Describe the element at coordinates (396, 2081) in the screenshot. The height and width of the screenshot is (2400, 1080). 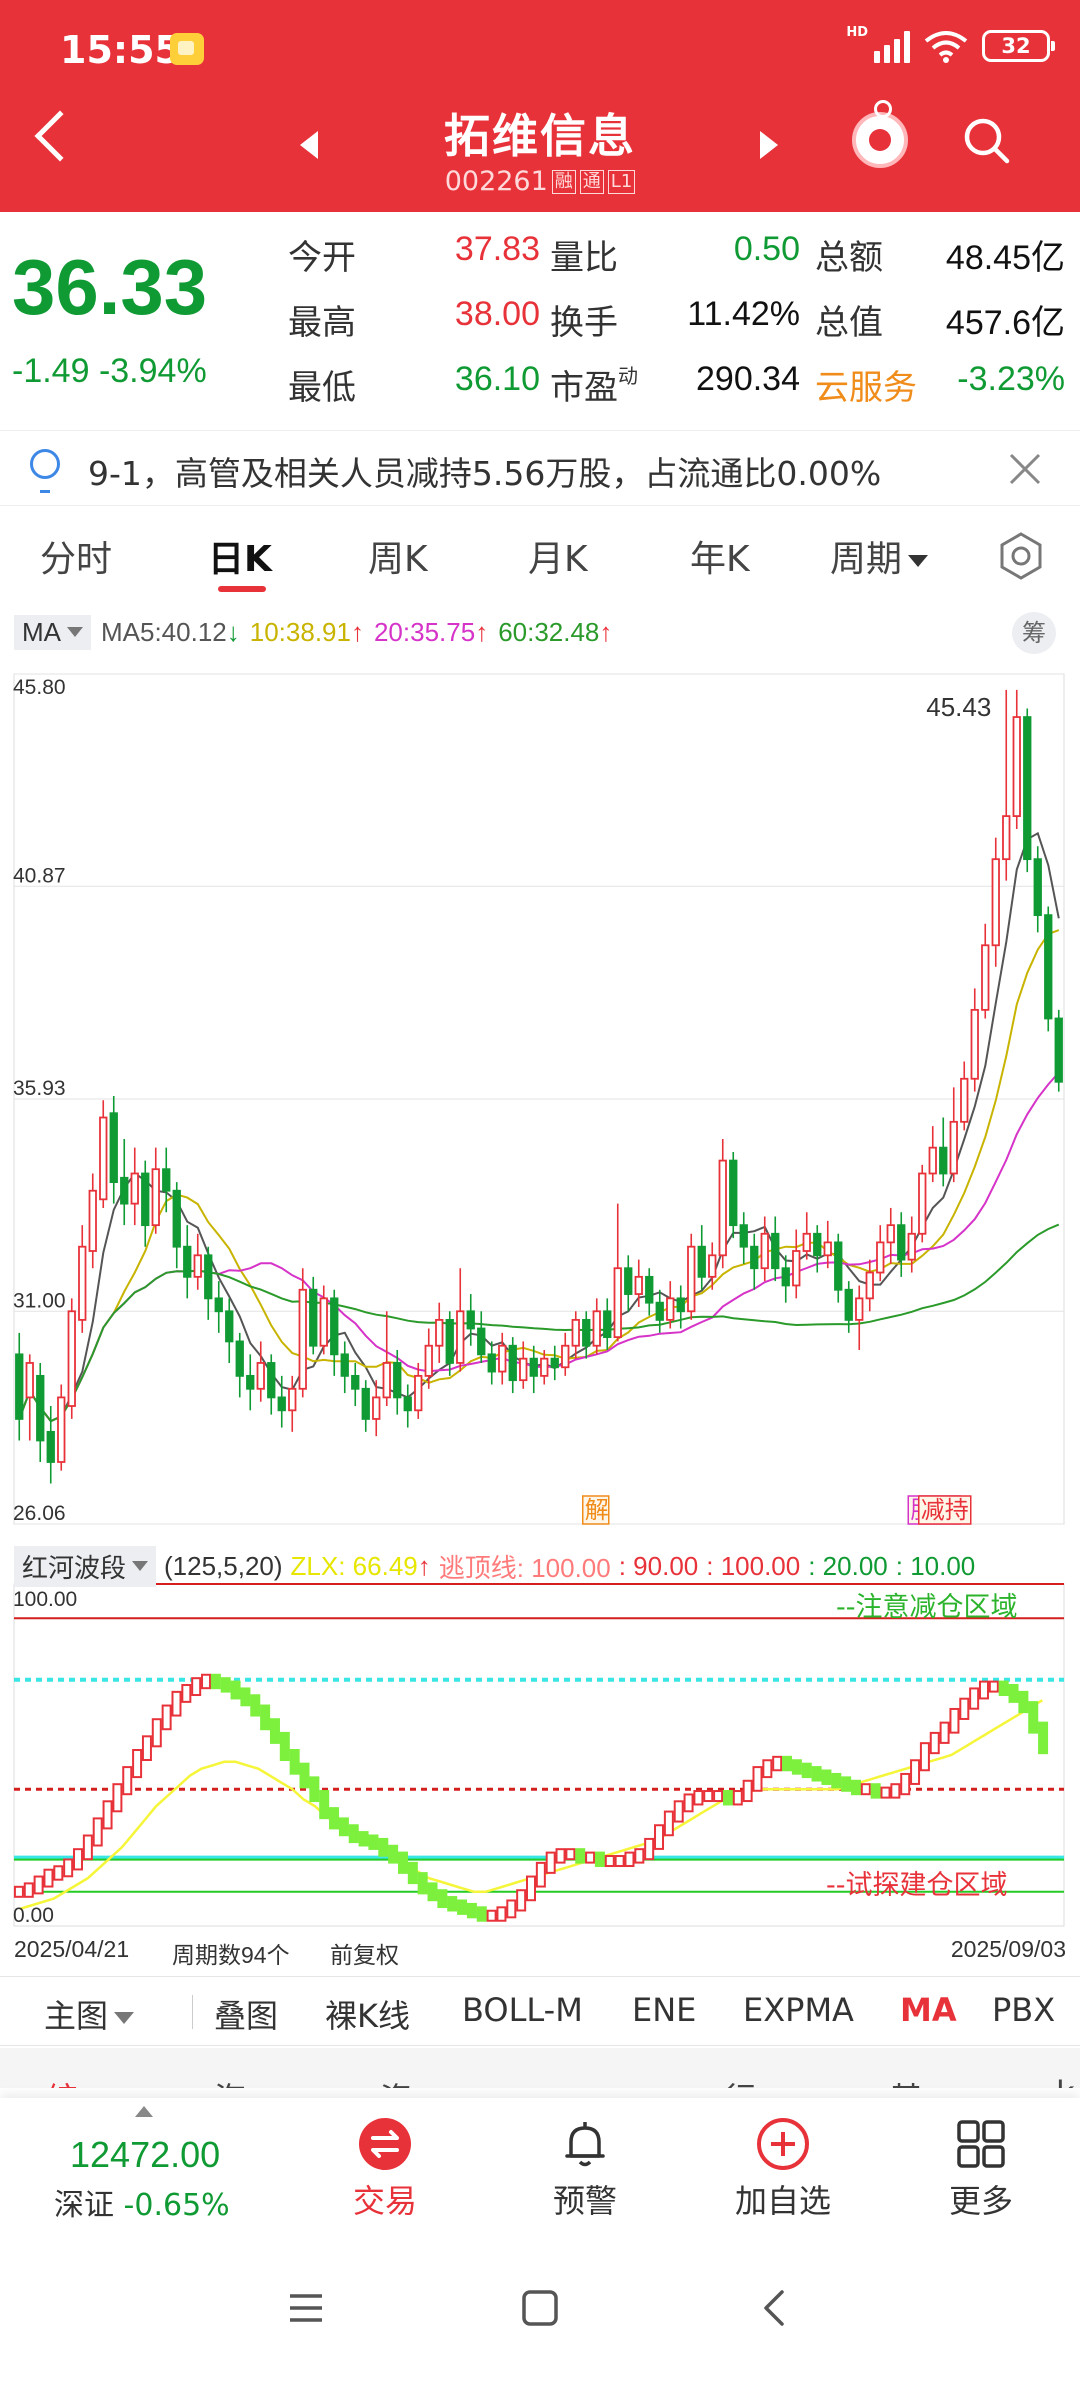
I see `partial-tab: 资` at that location.